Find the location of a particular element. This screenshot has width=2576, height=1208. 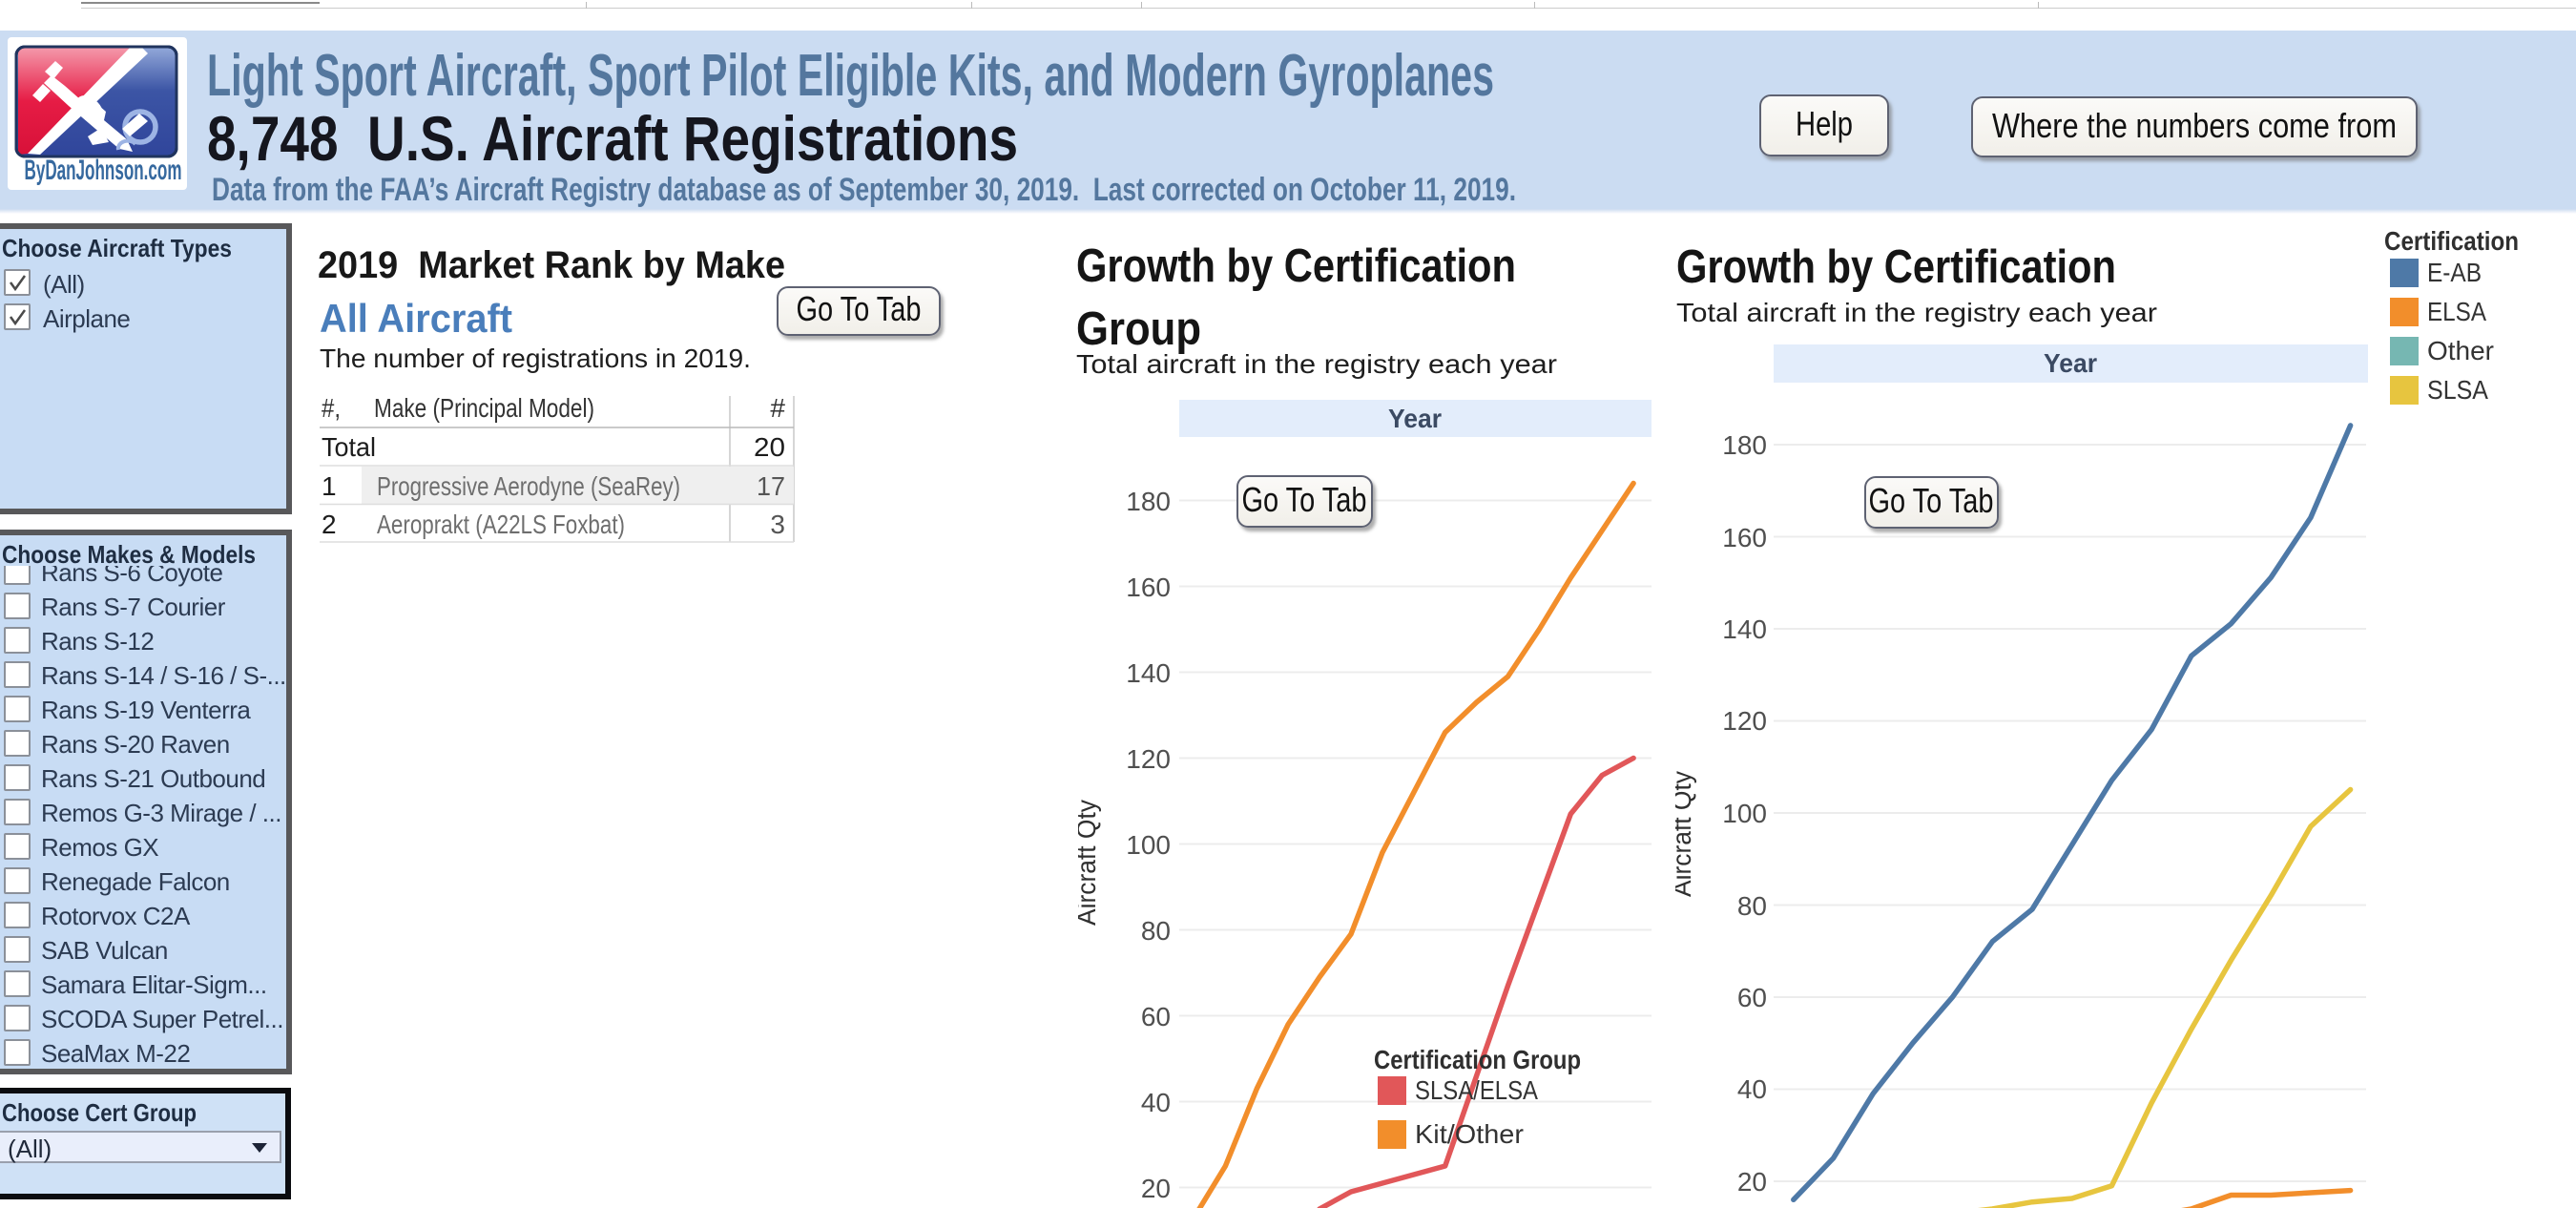

svg-text: Other is located at coordinates (2460, 350).